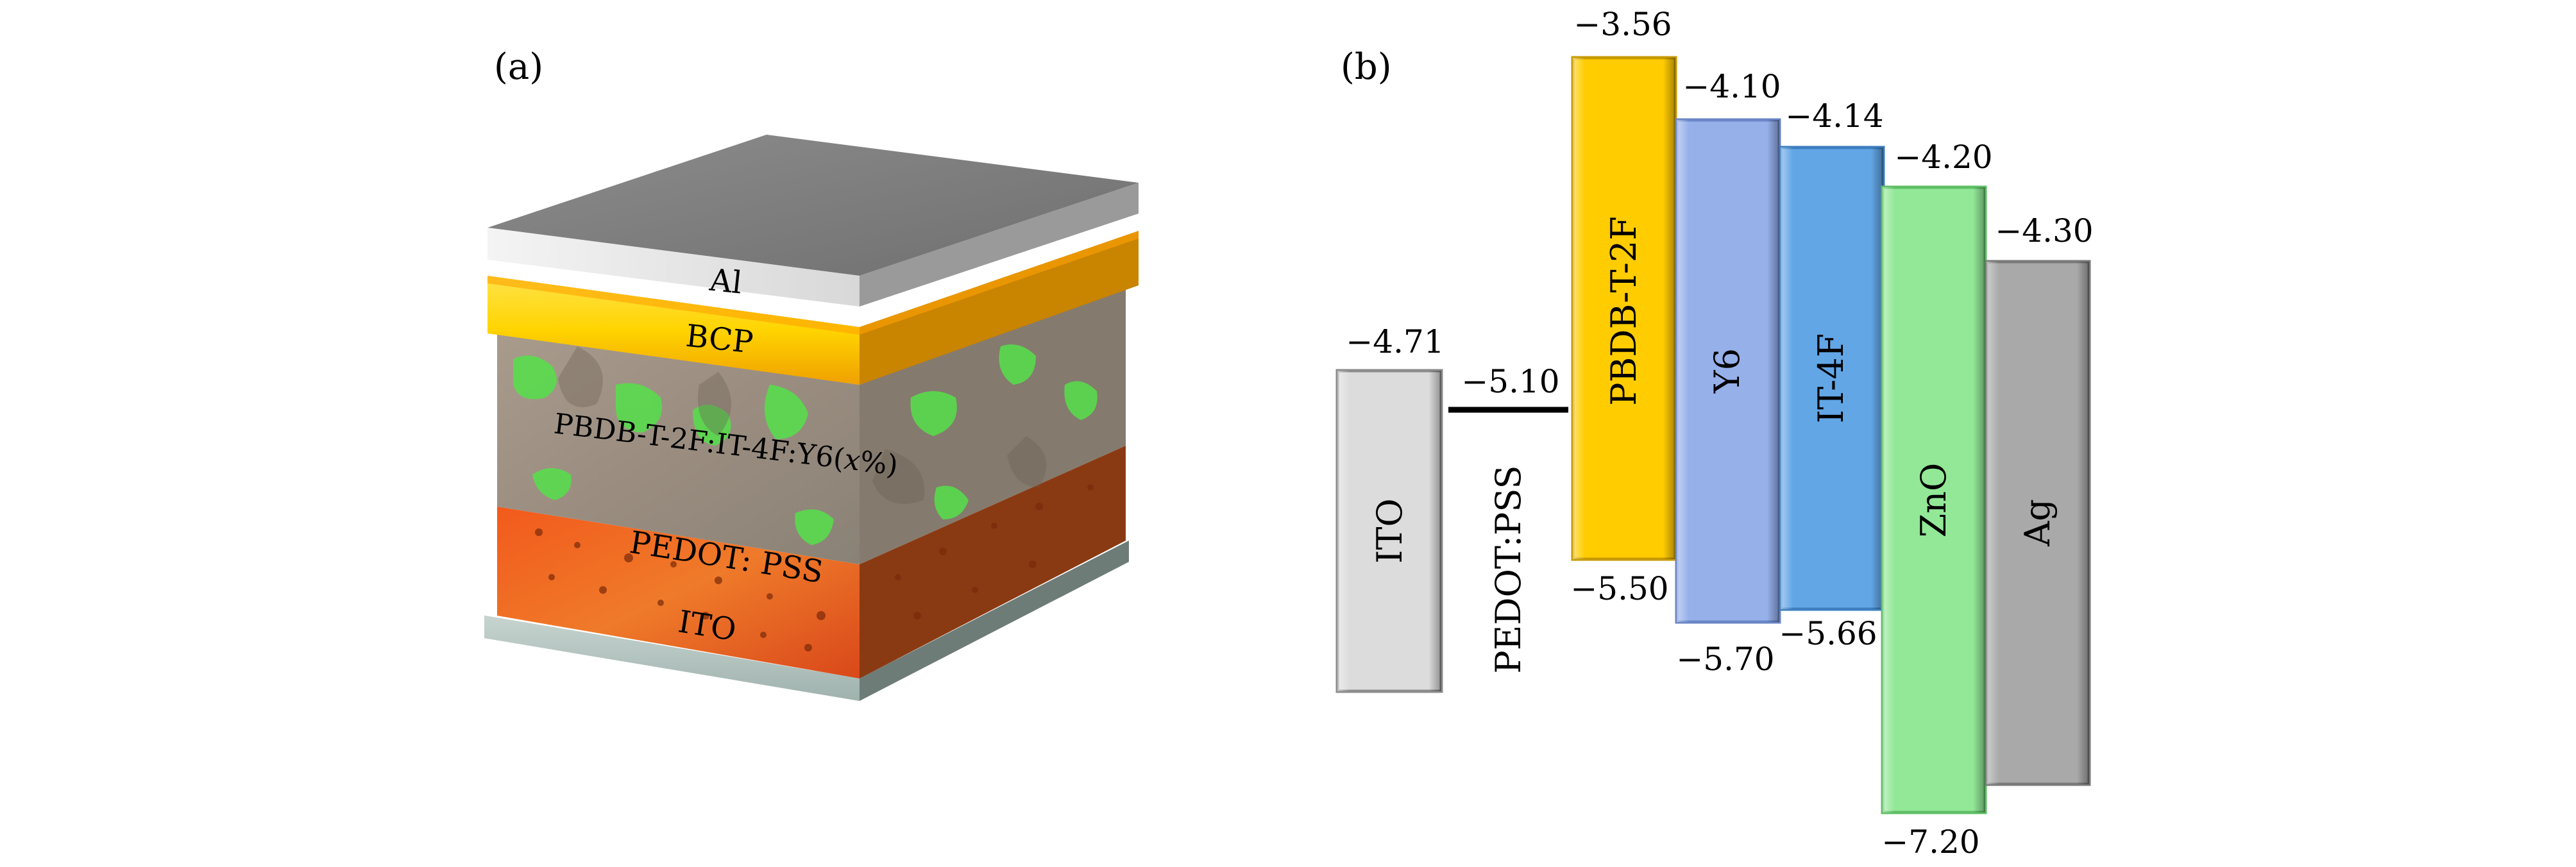  Describe the element at coordinates (802, 425) in the screenshot. I see `active-texture-dark` at that location.